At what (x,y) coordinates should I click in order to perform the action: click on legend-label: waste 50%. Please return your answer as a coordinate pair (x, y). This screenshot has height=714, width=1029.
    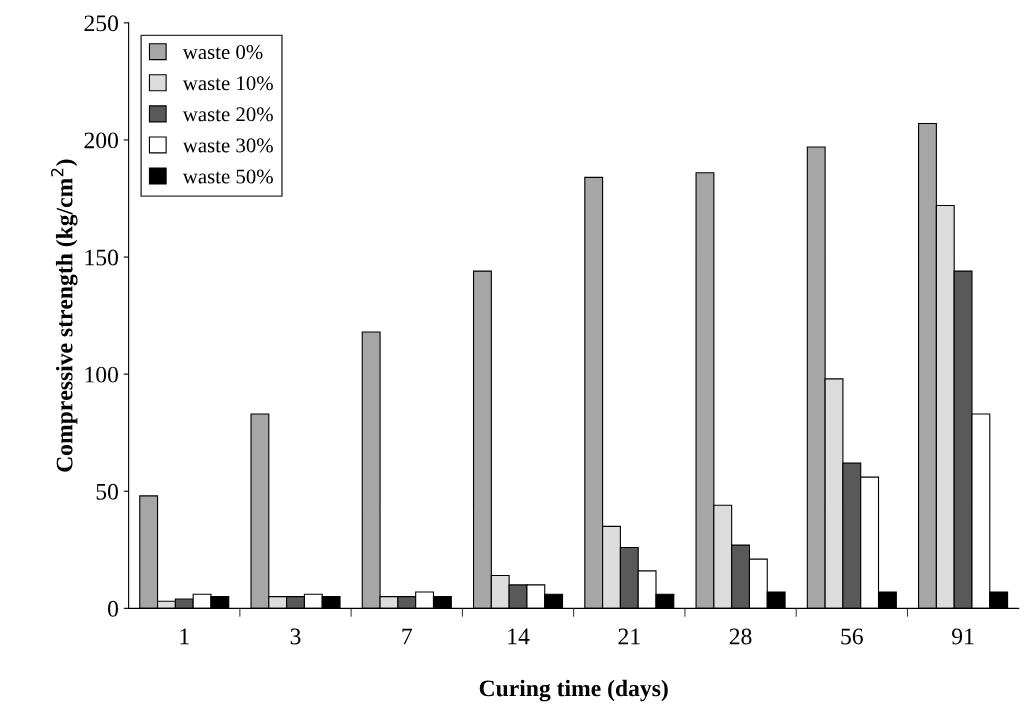
    Looking at the image, I should click on (227, 176).